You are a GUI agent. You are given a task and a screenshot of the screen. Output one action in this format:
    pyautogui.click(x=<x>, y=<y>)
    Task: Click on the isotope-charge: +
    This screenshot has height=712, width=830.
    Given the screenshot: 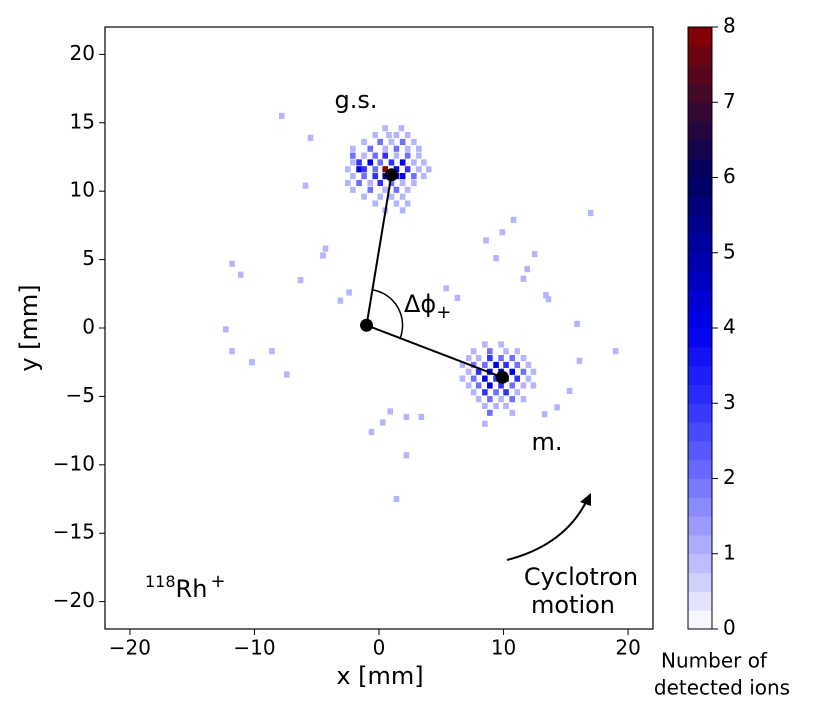 What is the action you would take?
    pyautogui.click(x=217, y=581)
    